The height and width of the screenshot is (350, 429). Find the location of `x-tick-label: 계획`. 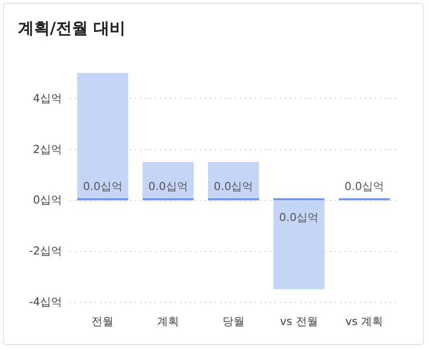

x-tick-label: 계획 is located at coordinates (168, 321).